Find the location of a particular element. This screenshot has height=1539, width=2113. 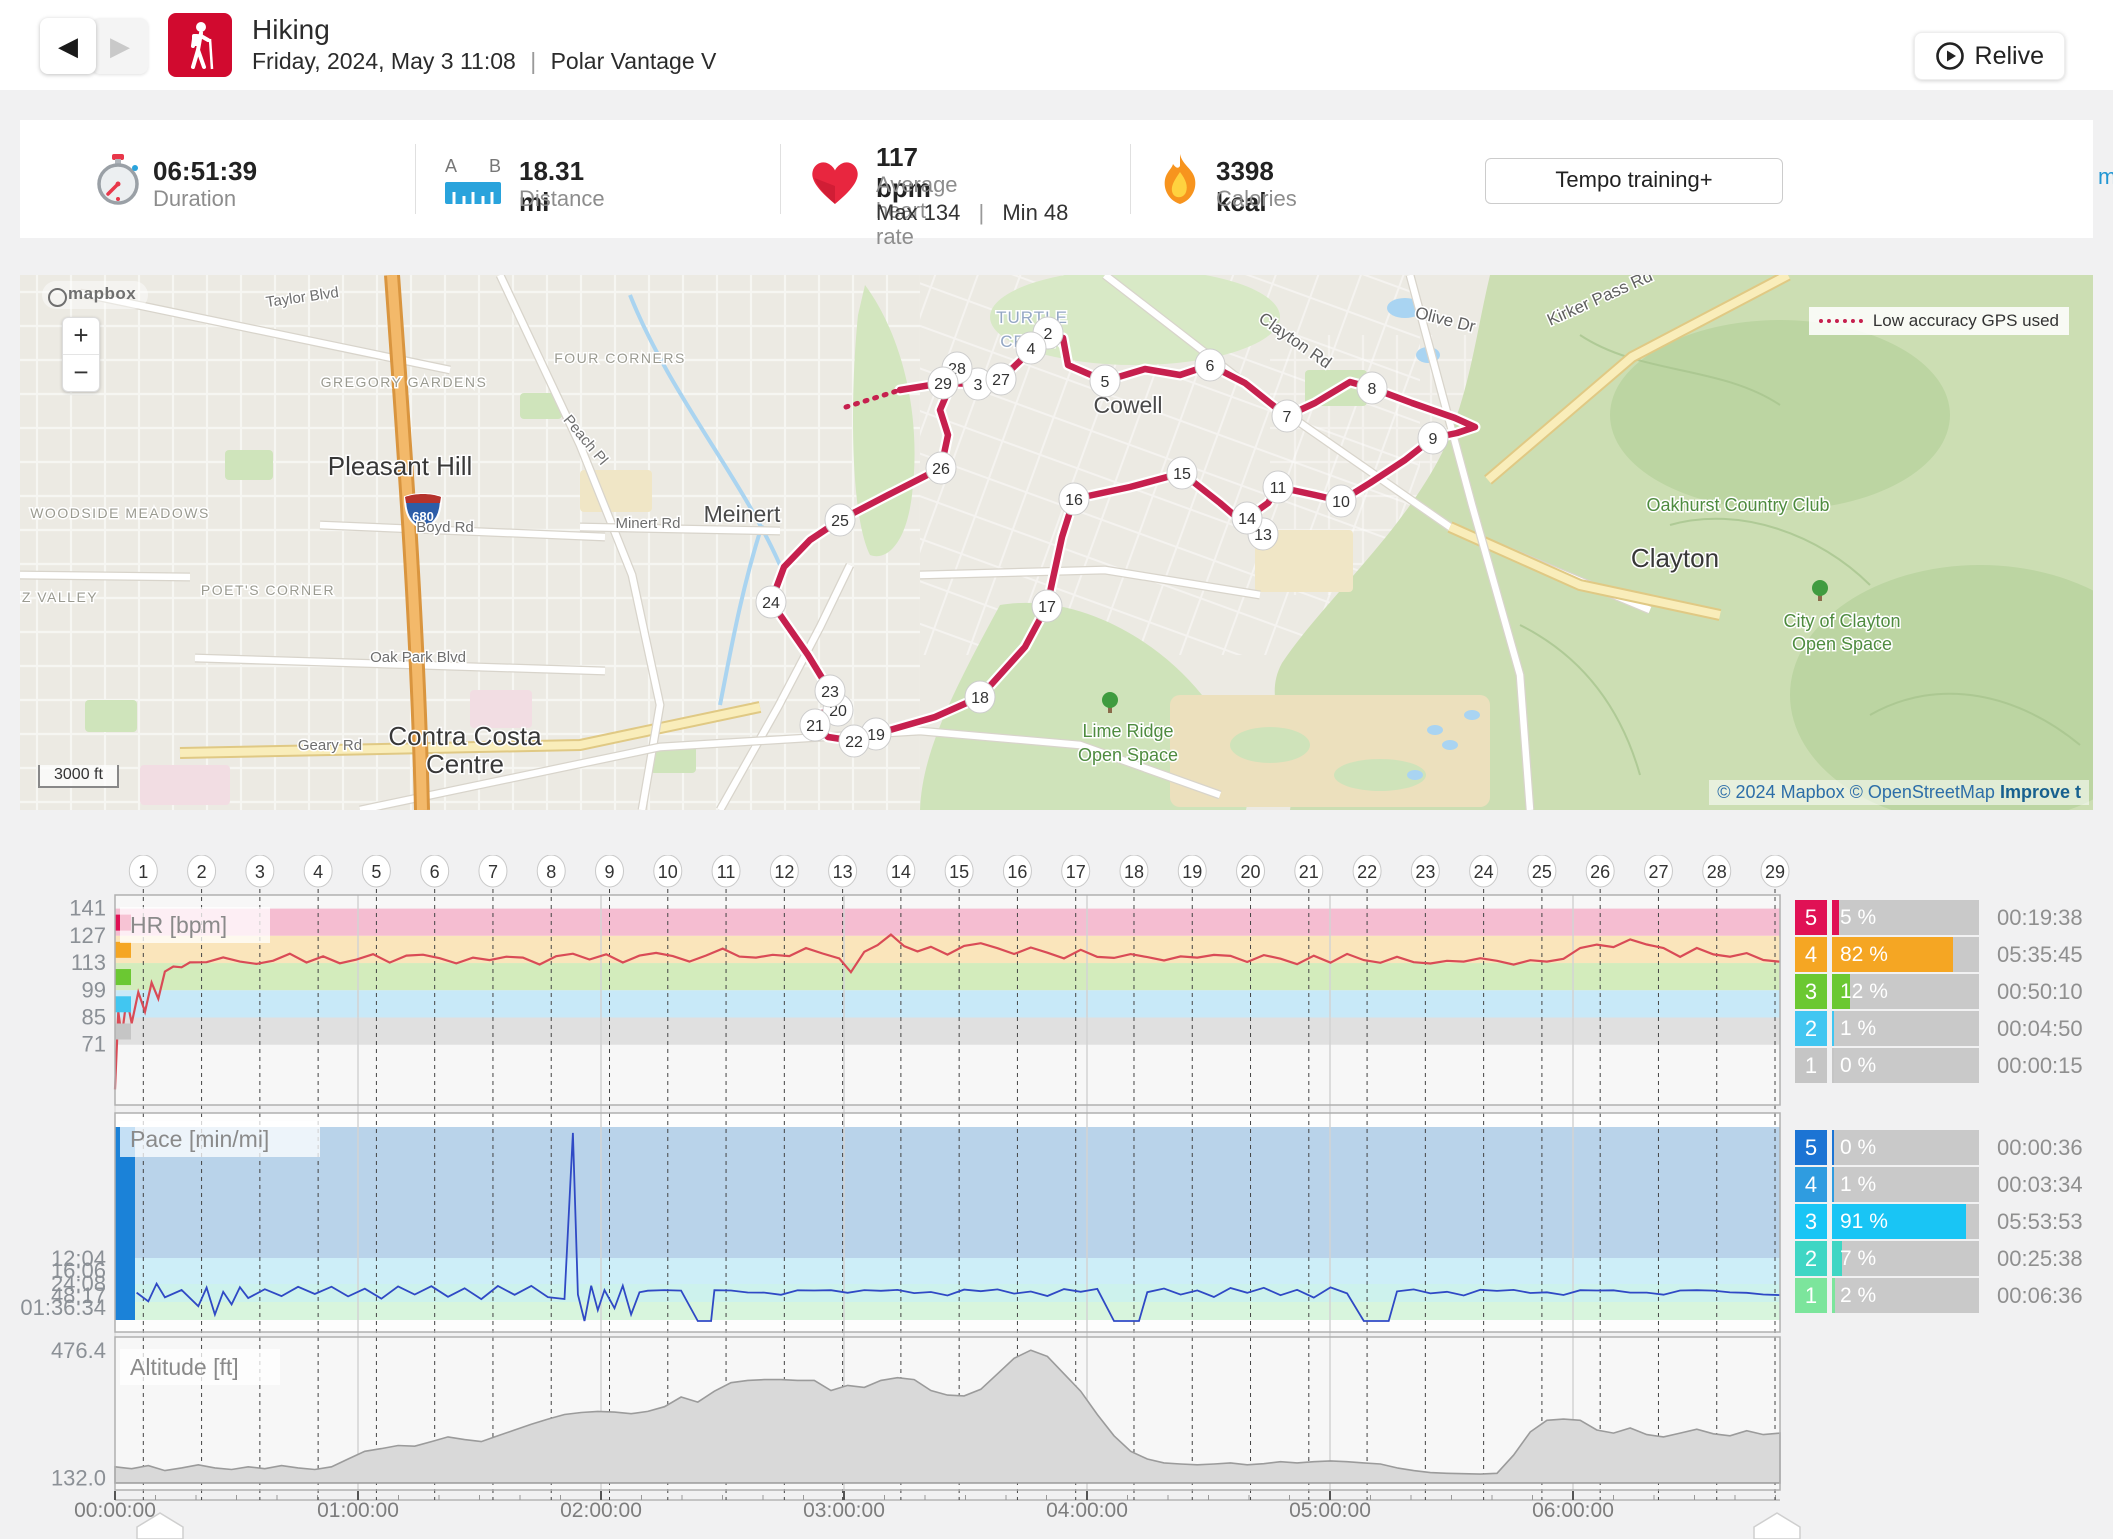

mapbox-logo: mapbox is located at coordinates (95, 295).